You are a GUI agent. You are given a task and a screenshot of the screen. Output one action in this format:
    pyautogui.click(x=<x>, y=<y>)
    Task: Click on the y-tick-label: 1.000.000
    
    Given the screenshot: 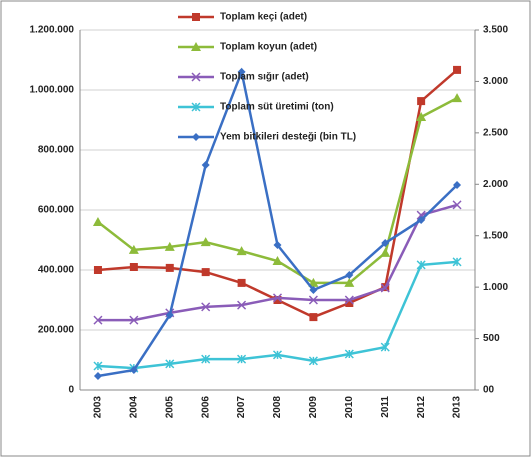 What is the action you would take?
    pyautogui.click(x=52, y=90)
    